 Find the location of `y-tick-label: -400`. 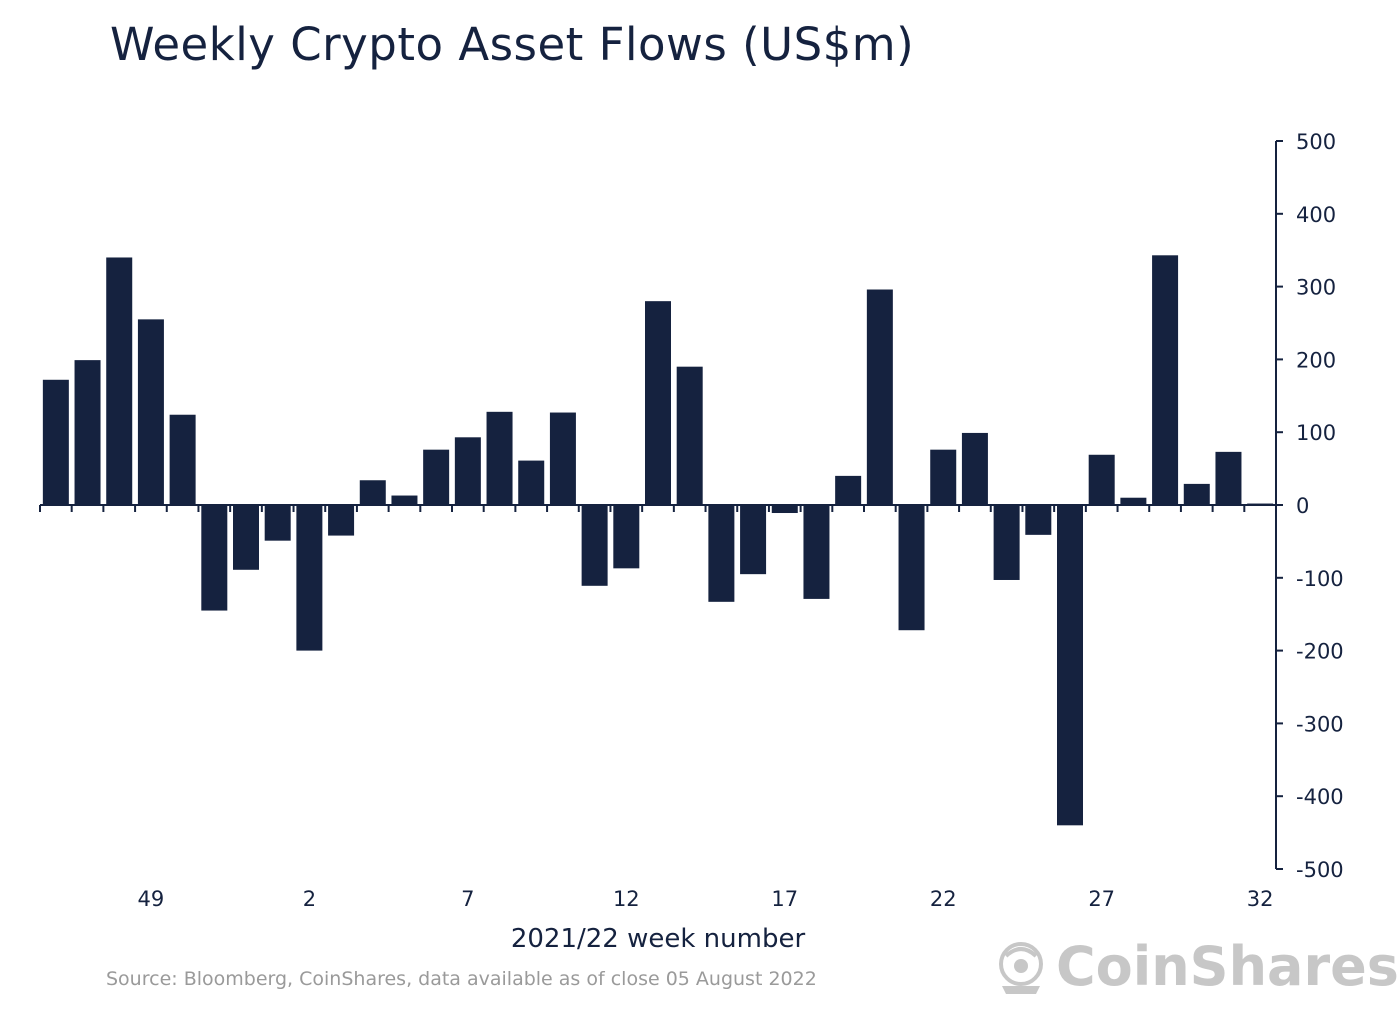

y-tick-label: -400 is located at coordinates (1320, 797).